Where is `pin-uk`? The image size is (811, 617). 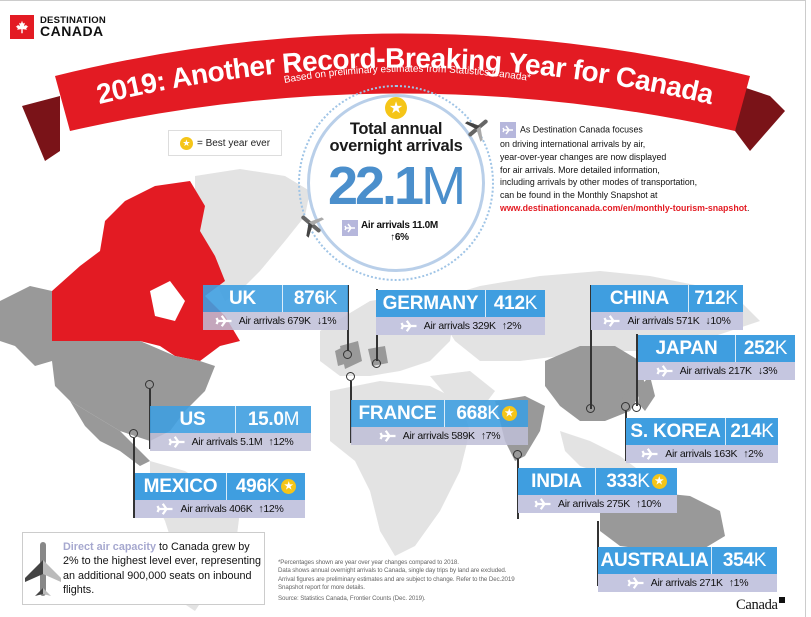
pin-uk is located at coordinates (347, 354).